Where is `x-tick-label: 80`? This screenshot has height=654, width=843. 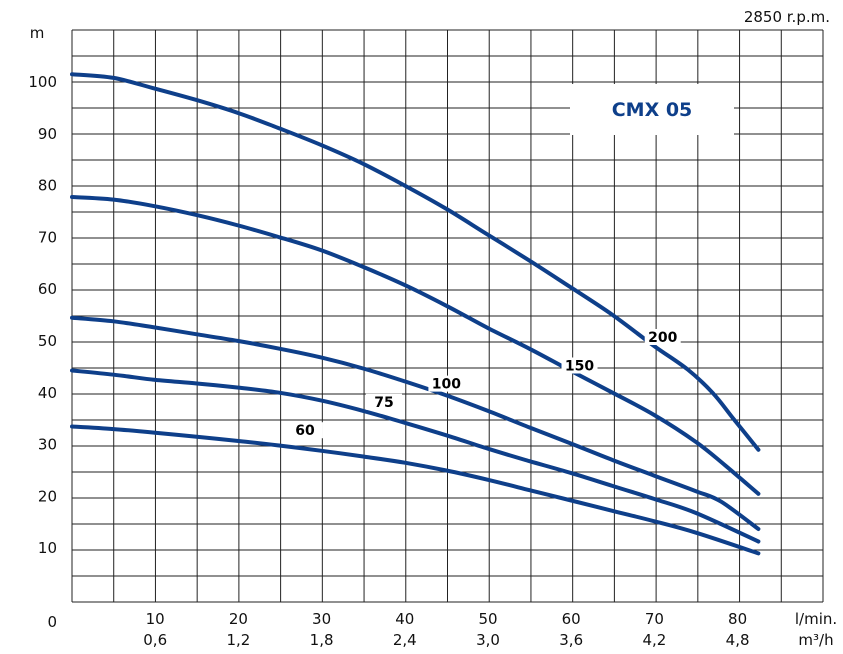 x-tick-label: 80 is located at coordinates (737, 619).